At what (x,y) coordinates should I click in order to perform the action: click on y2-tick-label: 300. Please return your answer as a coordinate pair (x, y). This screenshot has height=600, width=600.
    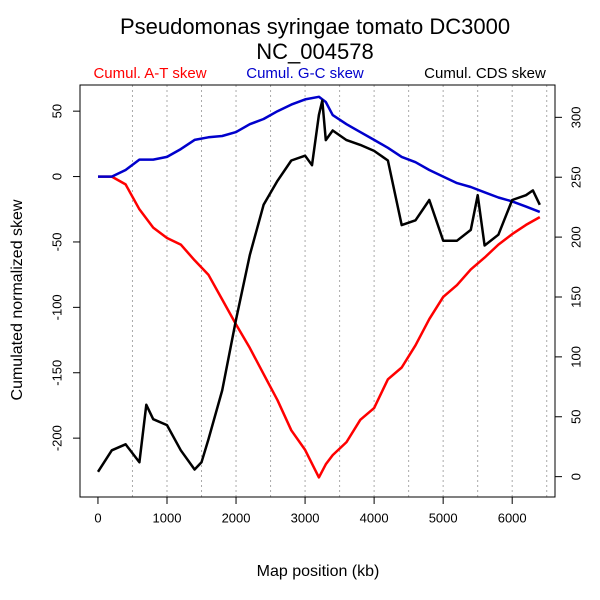
    Looking at the image, I should click on (575, 117).